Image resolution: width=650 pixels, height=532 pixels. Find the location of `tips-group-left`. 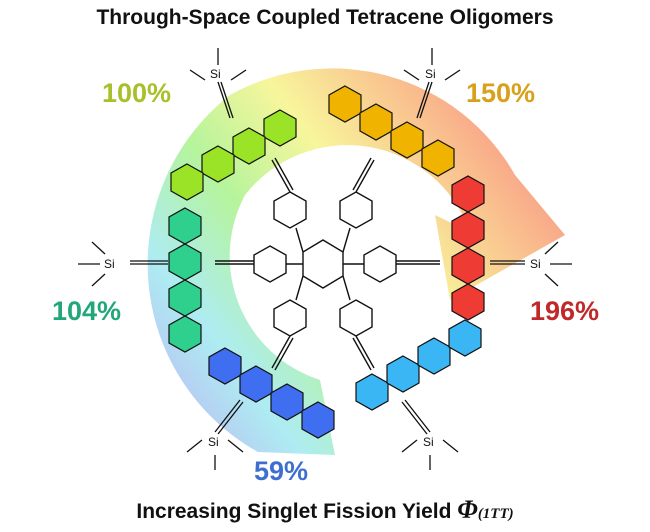

tips-group-left is located at coordinates (123, 264).